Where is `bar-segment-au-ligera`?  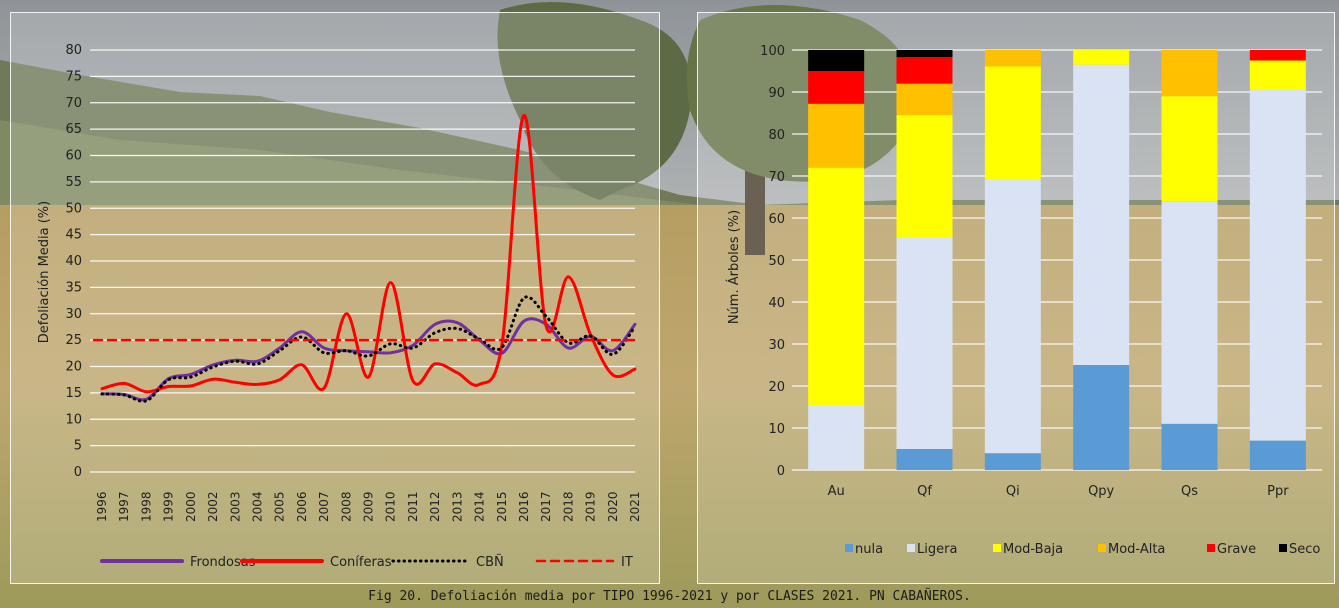 bar-segment-au-ligera is located at coordinates (836, 437).